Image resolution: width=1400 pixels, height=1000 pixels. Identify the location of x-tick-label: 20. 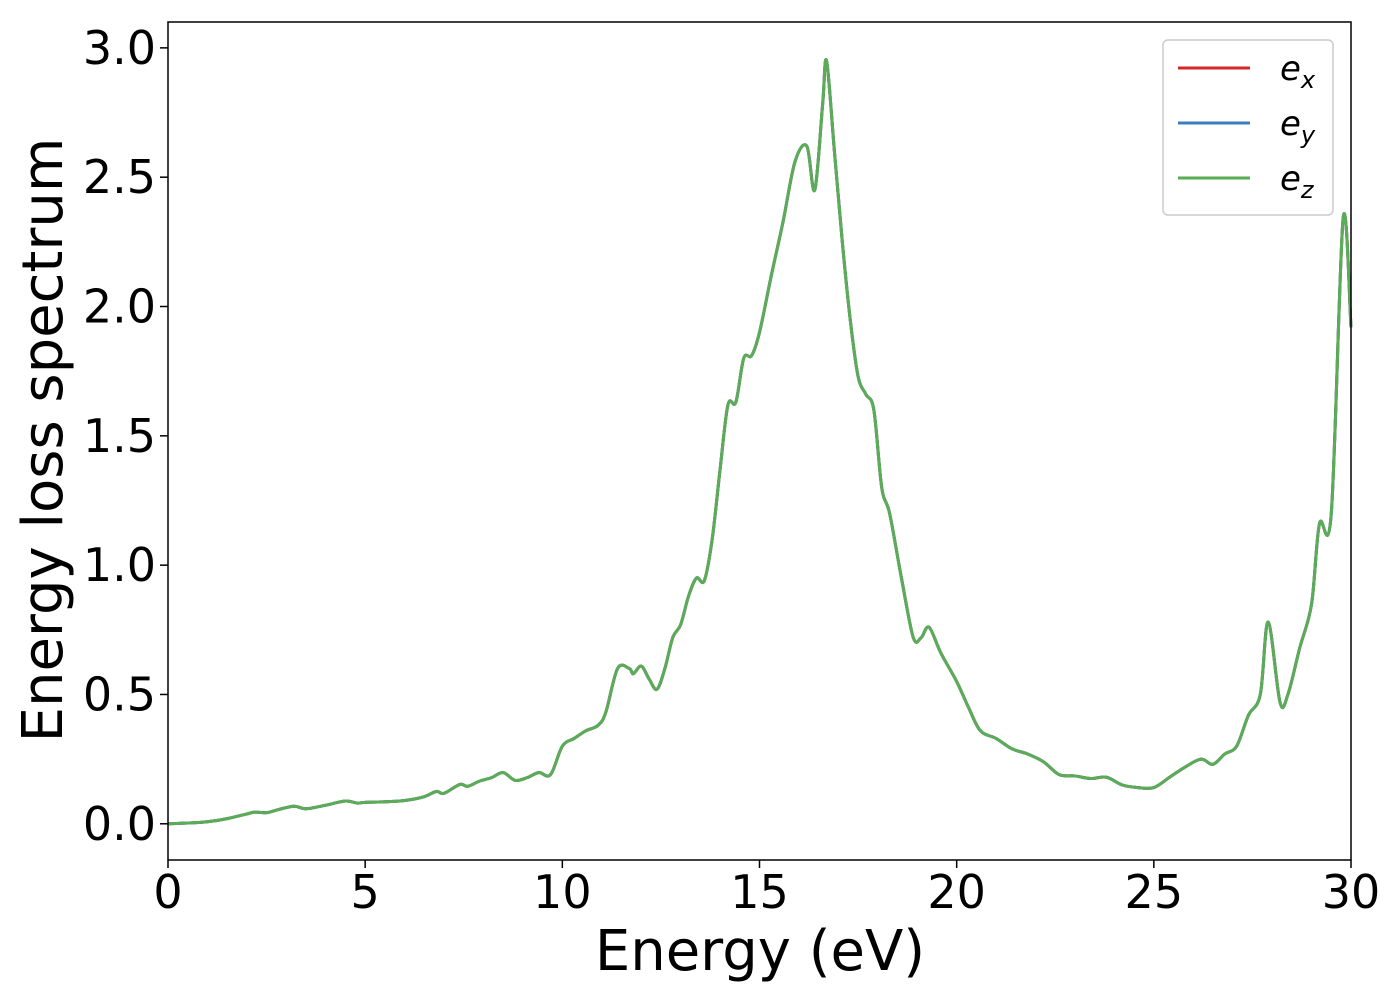
(956, 892).